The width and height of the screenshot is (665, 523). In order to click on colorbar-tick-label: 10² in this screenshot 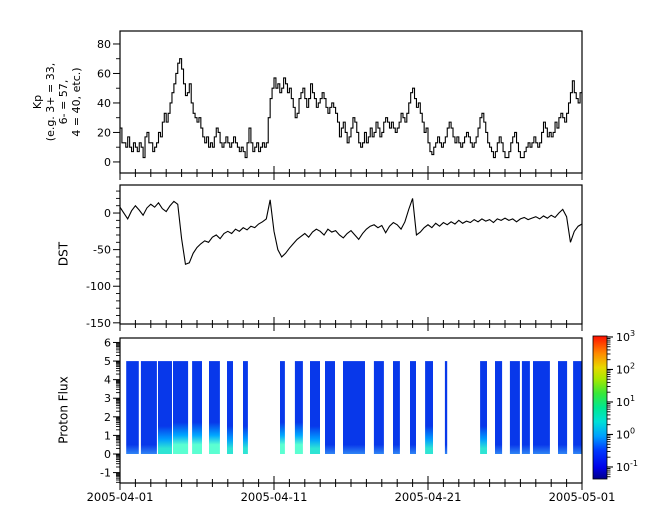, I will do `click(625, 368)`.